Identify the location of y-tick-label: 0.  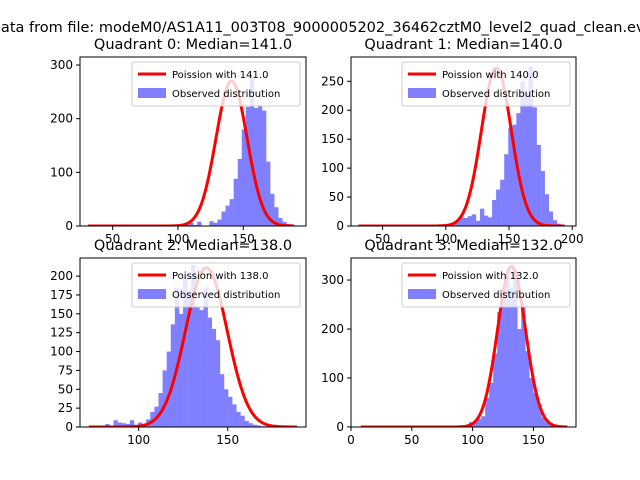
(69, 427).